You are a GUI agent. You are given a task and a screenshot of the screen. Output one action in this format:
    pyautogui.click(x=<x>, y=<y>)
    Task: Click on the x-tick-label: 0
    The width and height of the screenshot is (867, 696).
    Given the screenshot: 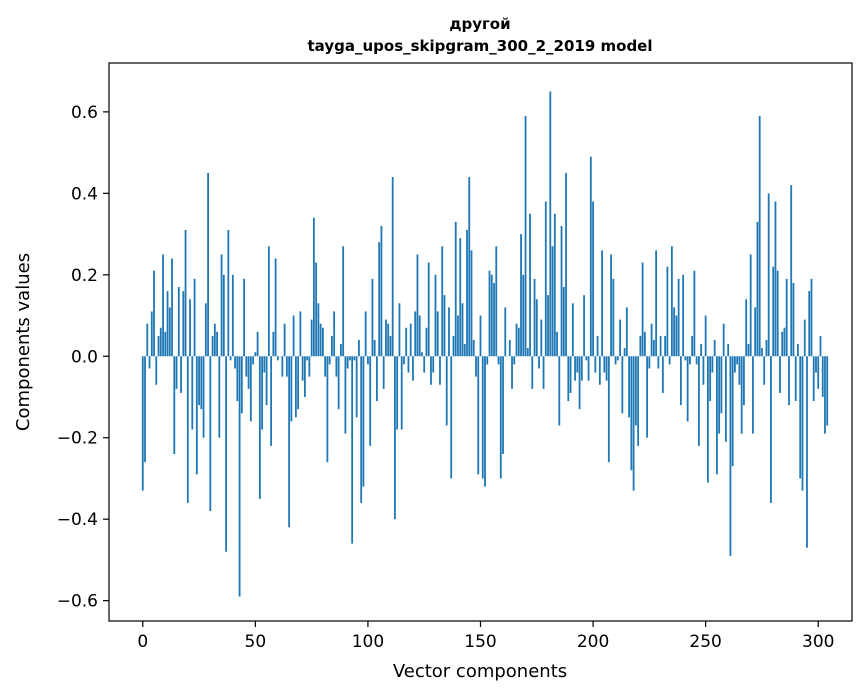 What is the action you would take?
    pyautogui.click(x=142, y=642)
    